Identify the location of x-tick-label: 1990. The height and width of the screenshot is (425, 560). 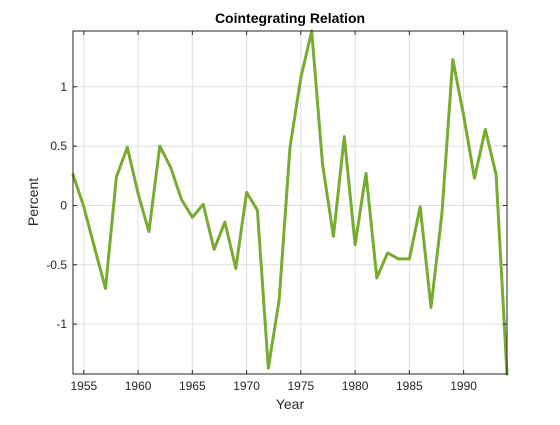
(463, 386).